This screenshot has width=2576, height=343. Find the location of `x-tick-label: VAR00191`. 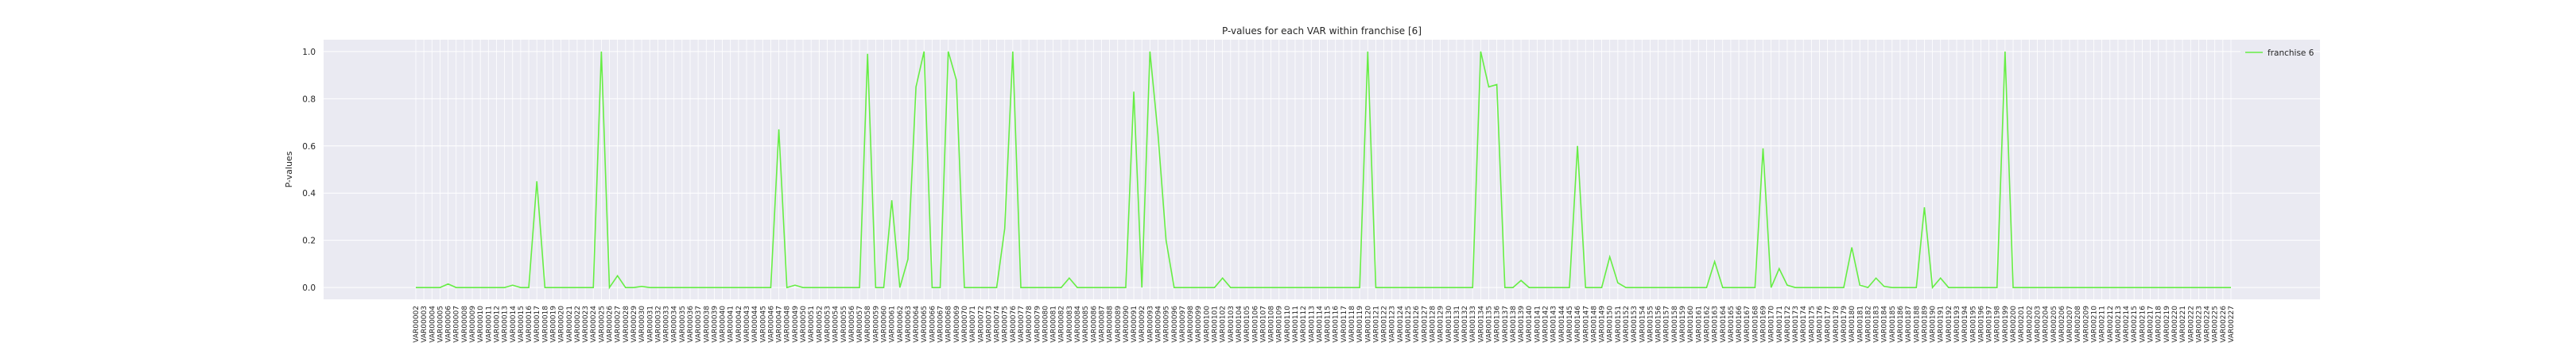

x-tick-label: VAR00191 is located at coordinates (1942, 325).